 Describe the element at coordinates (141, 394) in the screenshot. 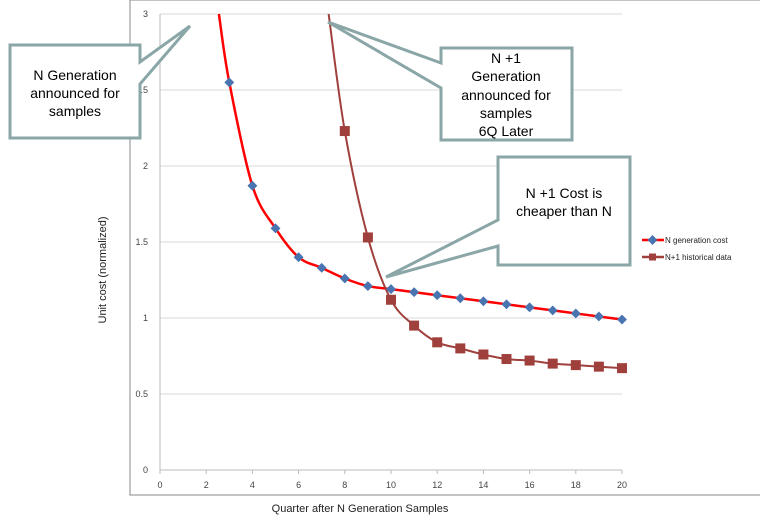

I see `y-tick-label: 0.5` at that location.